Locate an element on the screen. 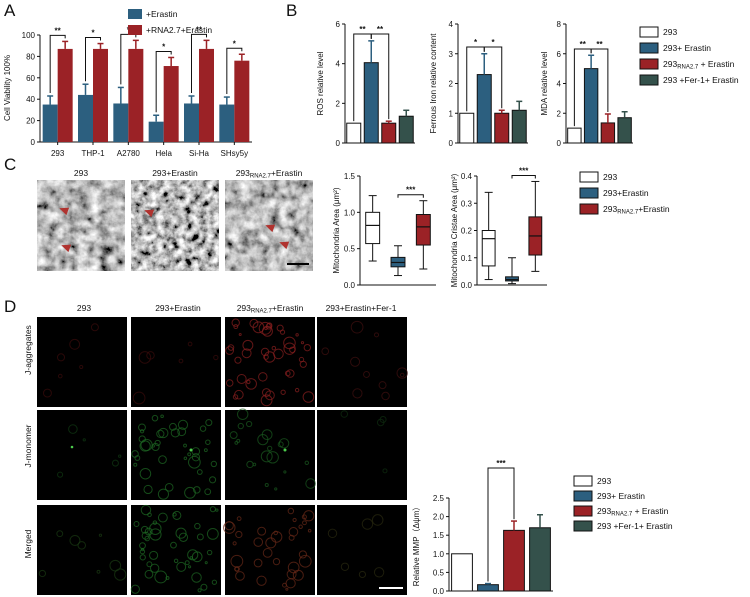 Image resolution: width=750 pixels, height=597 pixels. chart-b2: 0 1 2 3 4 Ferrous Iron relative content * * is located at coordinates (478, 84).